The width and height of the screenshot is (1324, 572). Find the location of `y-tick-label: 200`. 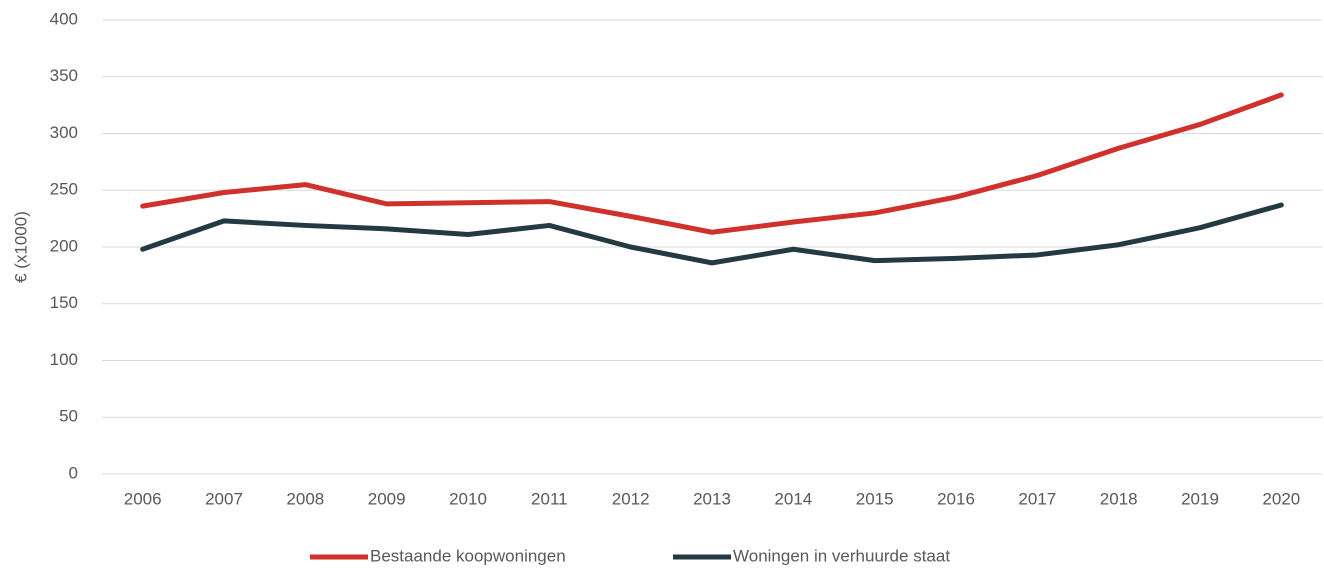

y-tick-label: 200 is located at coordinates (64, 245).